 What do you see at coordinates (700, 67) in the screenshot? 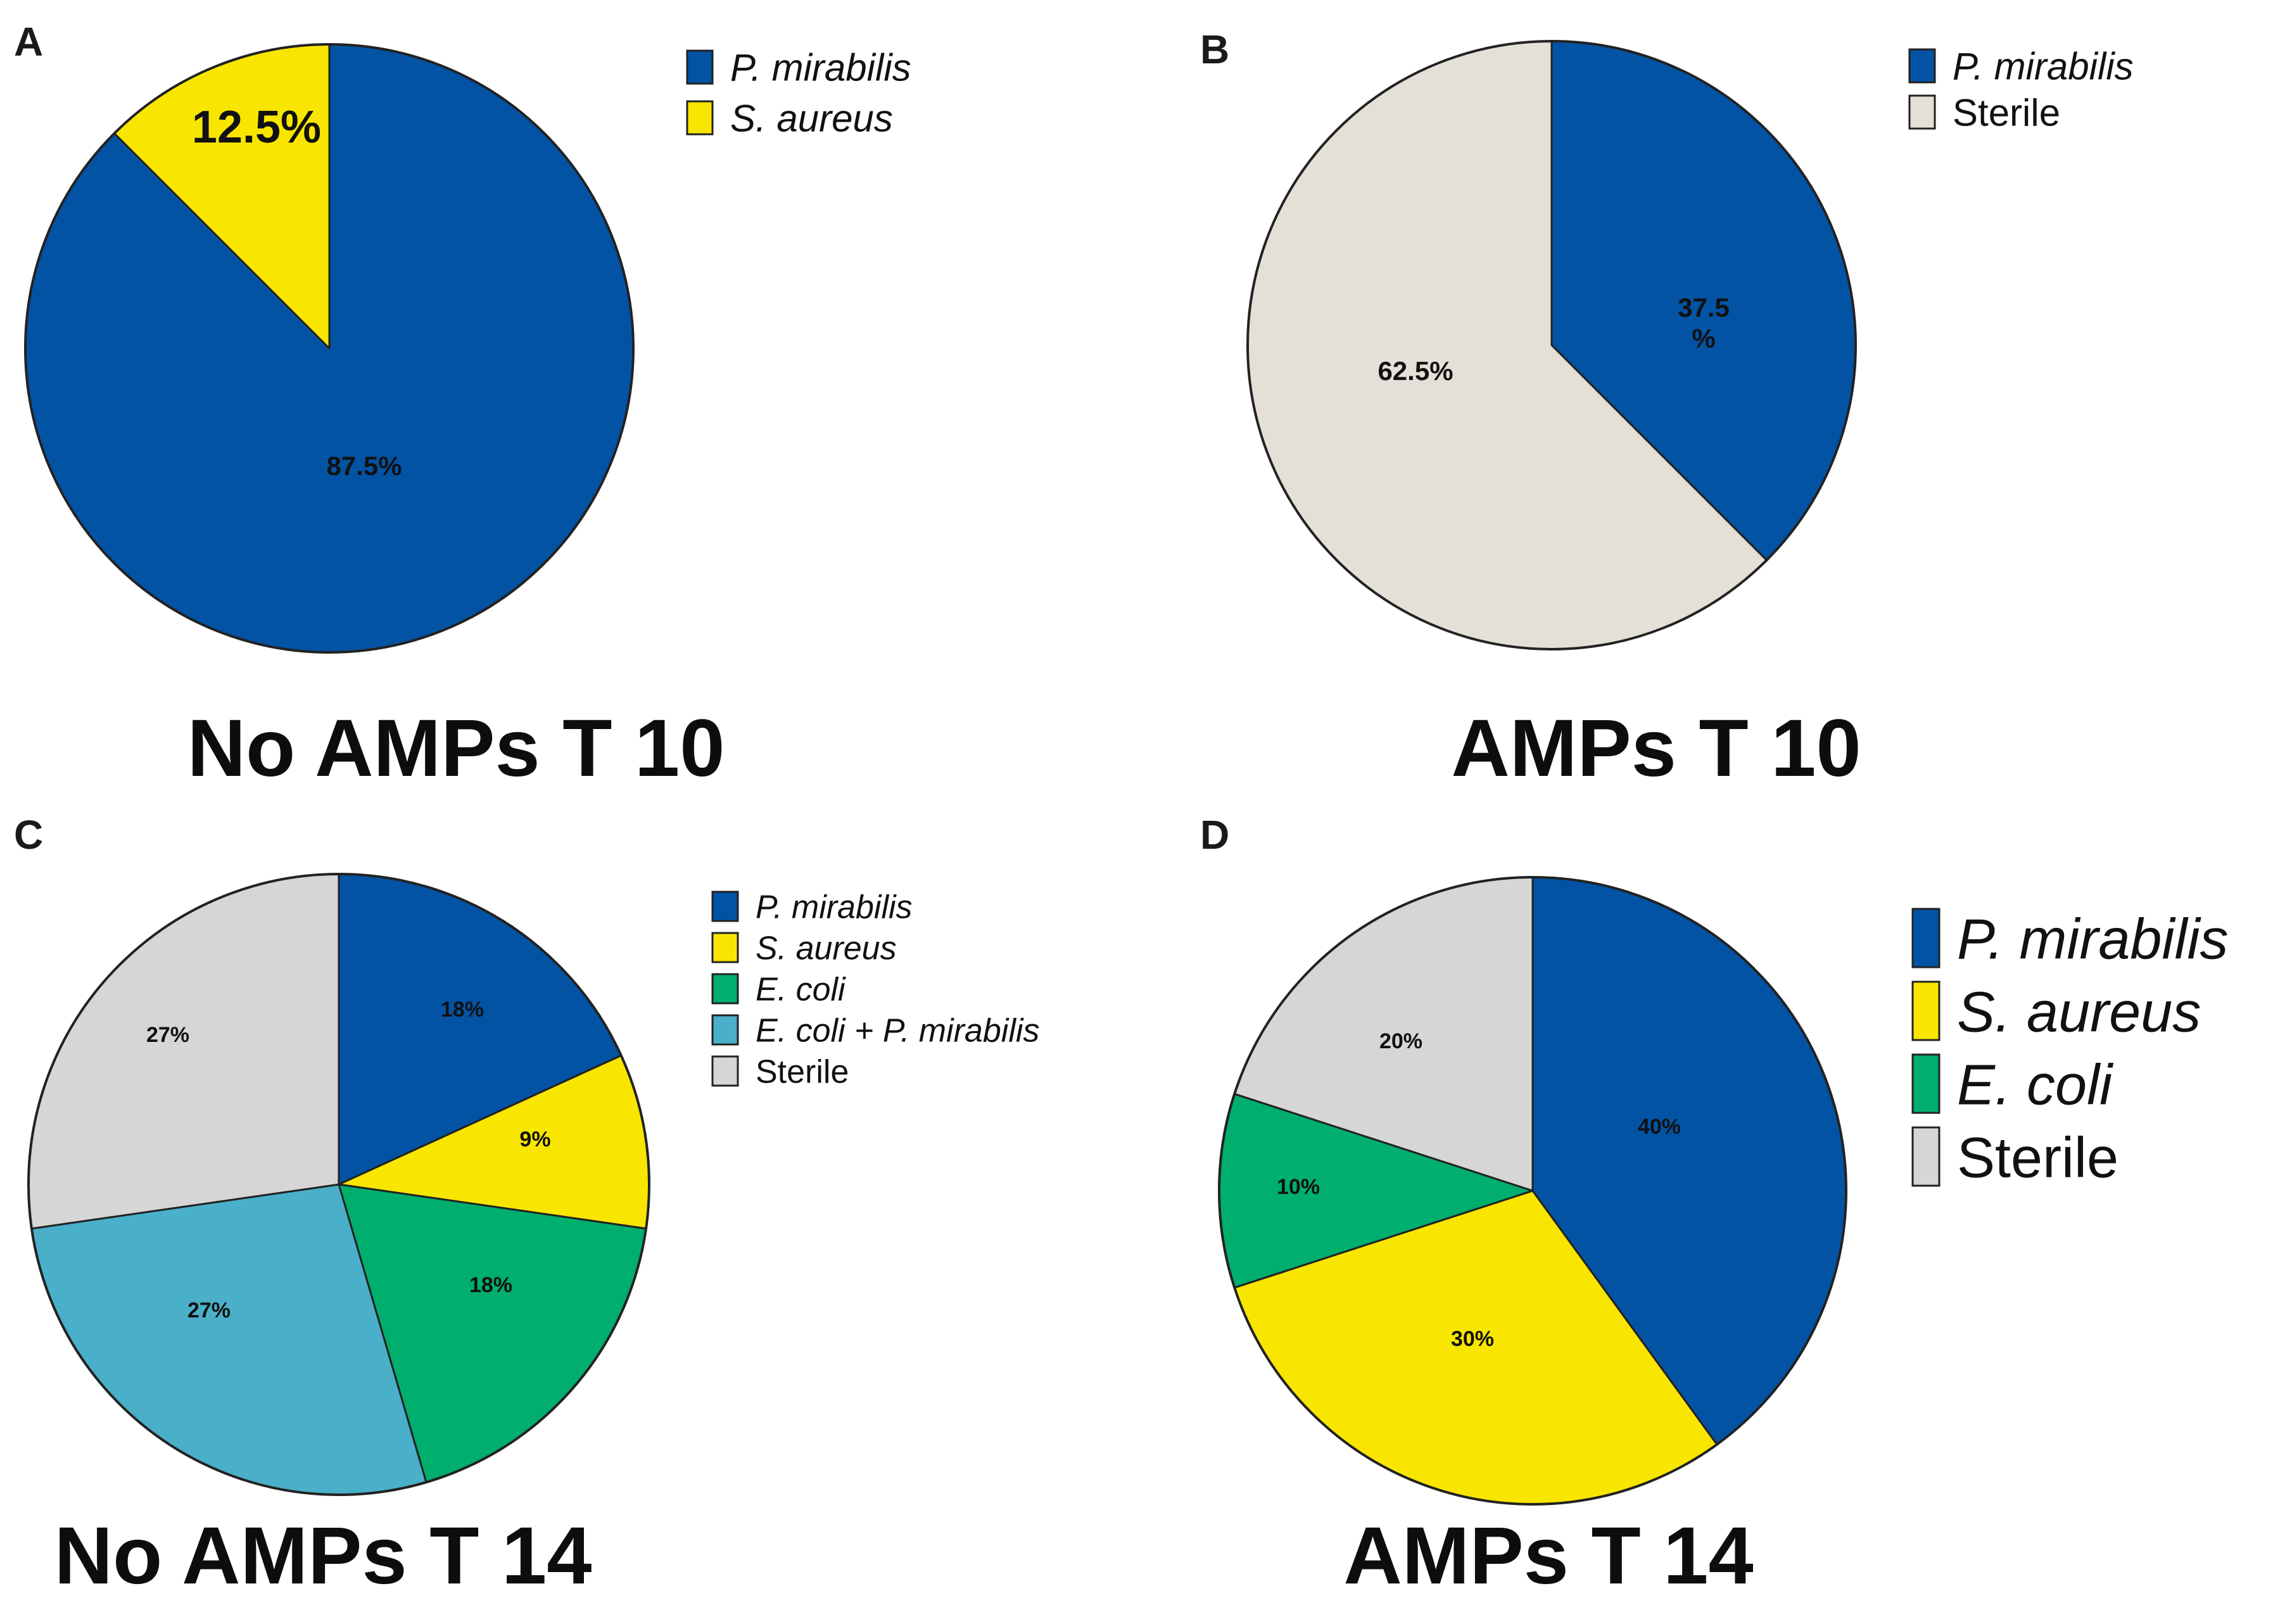
I see `panel-a-legend-swatch-p-mirabilis` at bounding box center [700, 67].